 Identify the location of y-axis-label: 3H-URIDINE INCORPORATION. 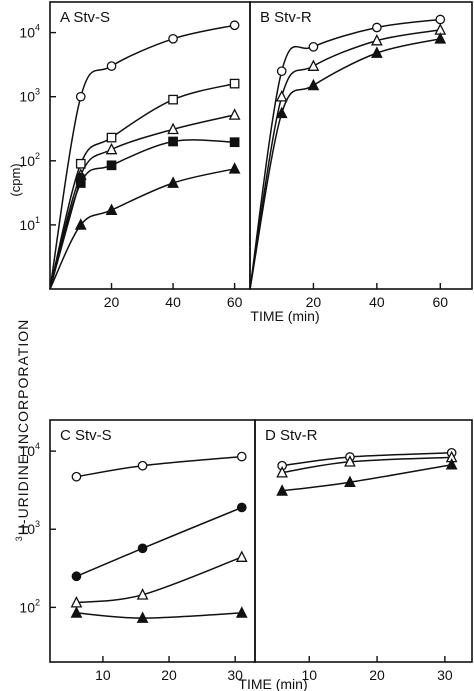
(22, 430).